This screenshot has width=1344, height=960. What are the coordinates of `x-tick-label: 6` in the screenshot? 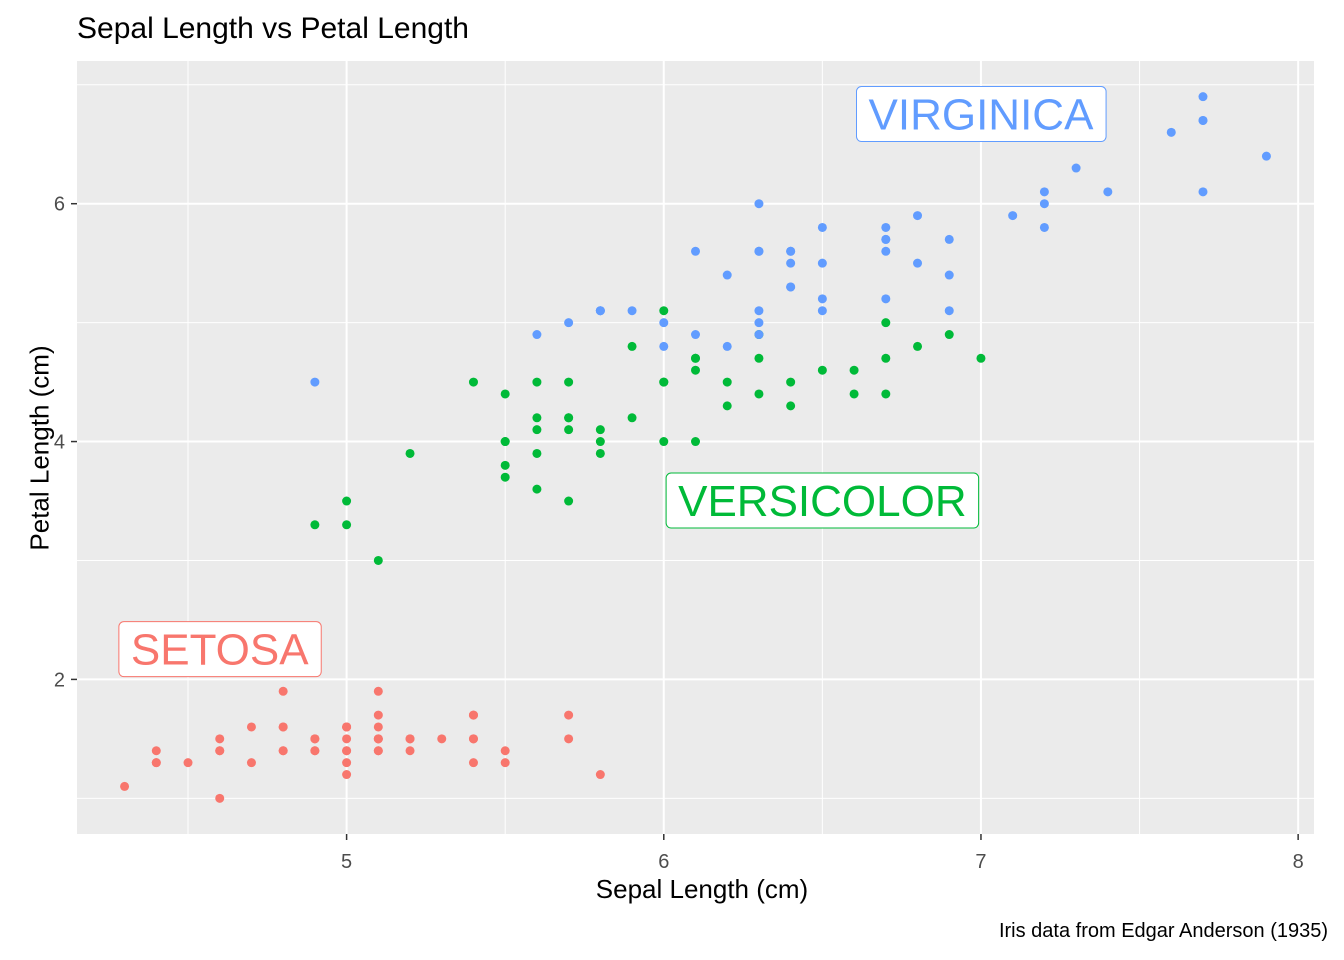 It's located at (663, 862).